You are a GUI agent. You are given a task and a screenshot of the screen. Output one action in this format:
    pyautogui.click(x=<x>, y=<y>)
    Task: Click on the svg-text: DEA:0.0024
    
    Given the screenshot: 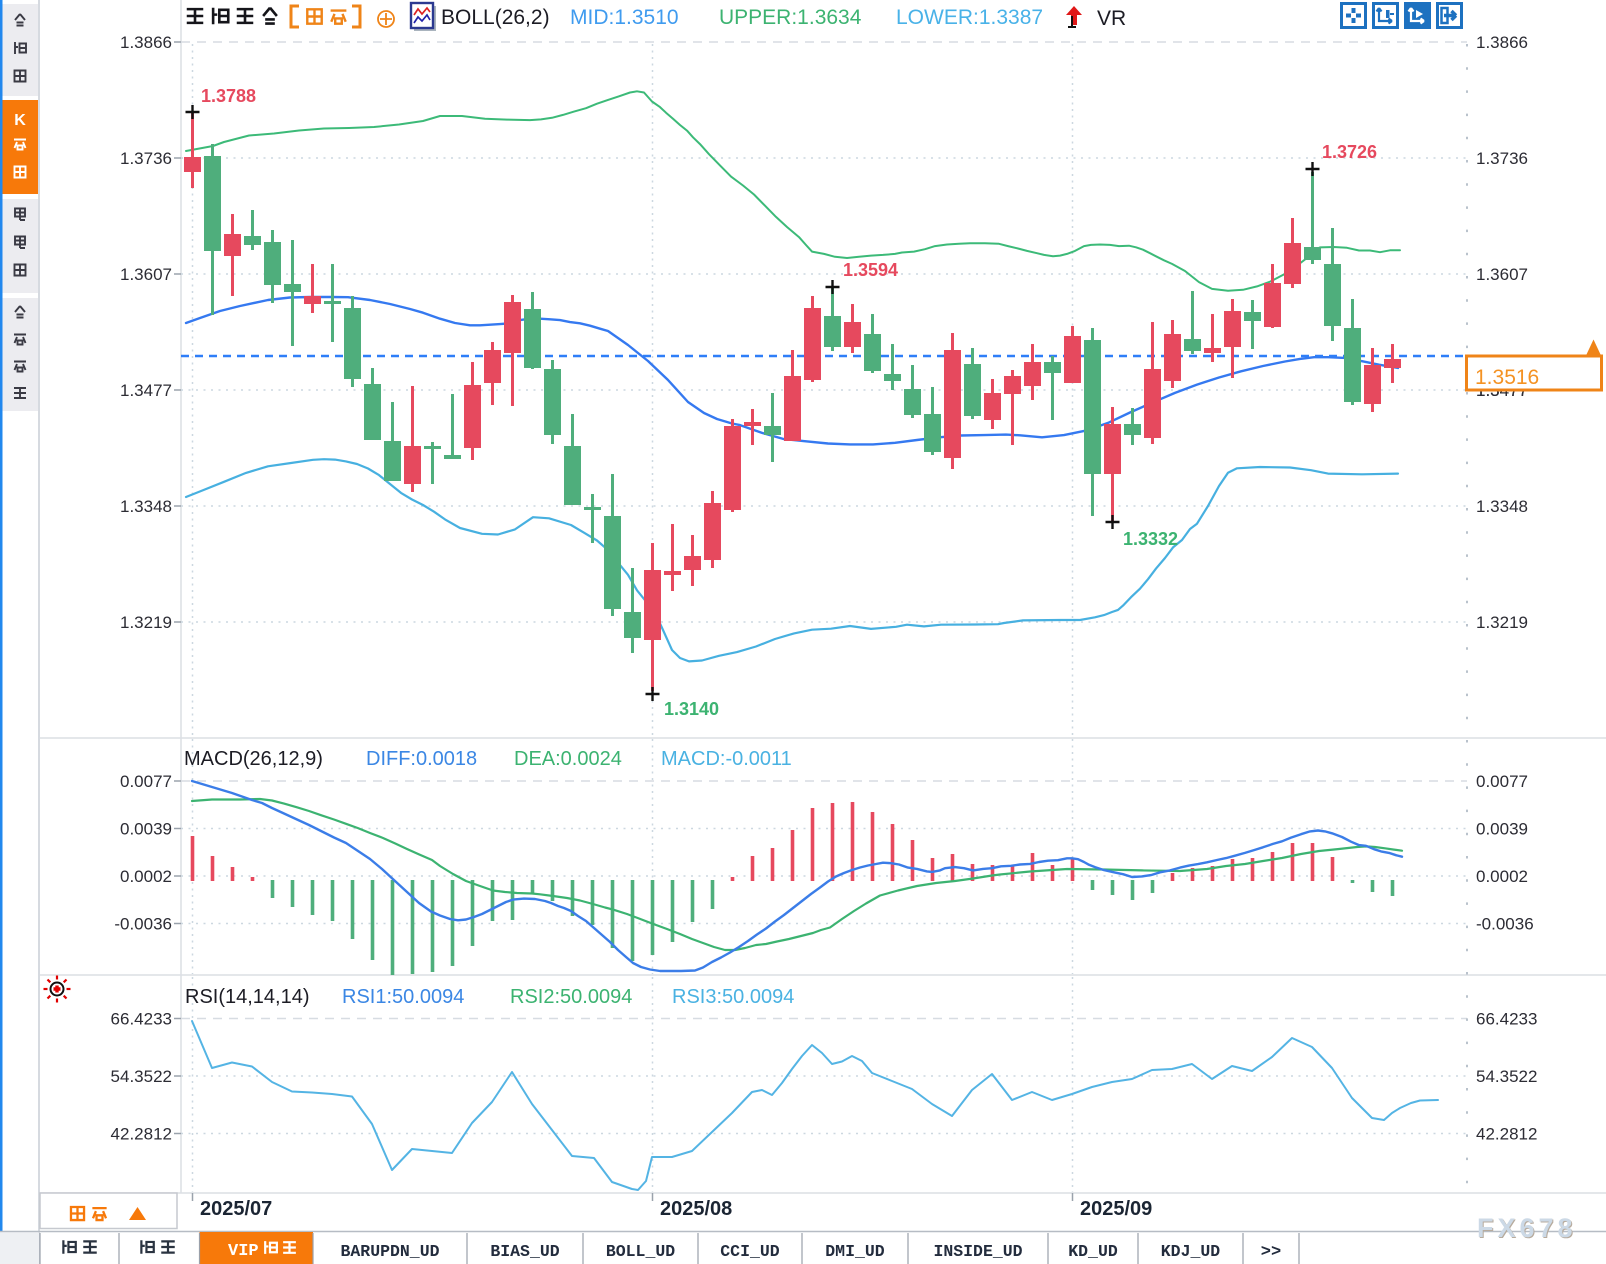 What is the action you would take?
    pyautogui.click(x=568, y=759)
    